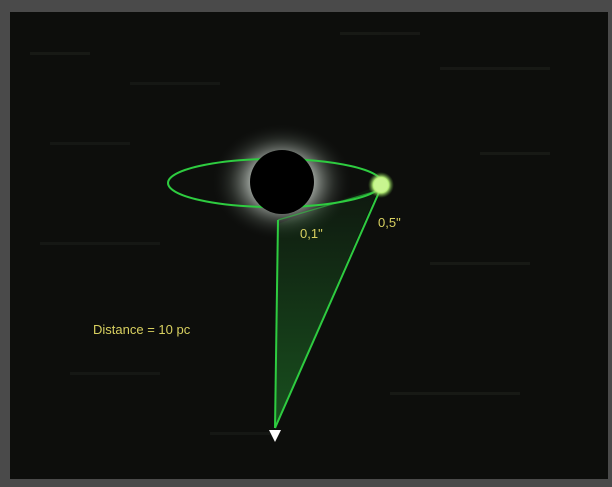 The height and width of the screenshot is (487, 612). I want to click on coronagraph-mask, so click(282, 182).